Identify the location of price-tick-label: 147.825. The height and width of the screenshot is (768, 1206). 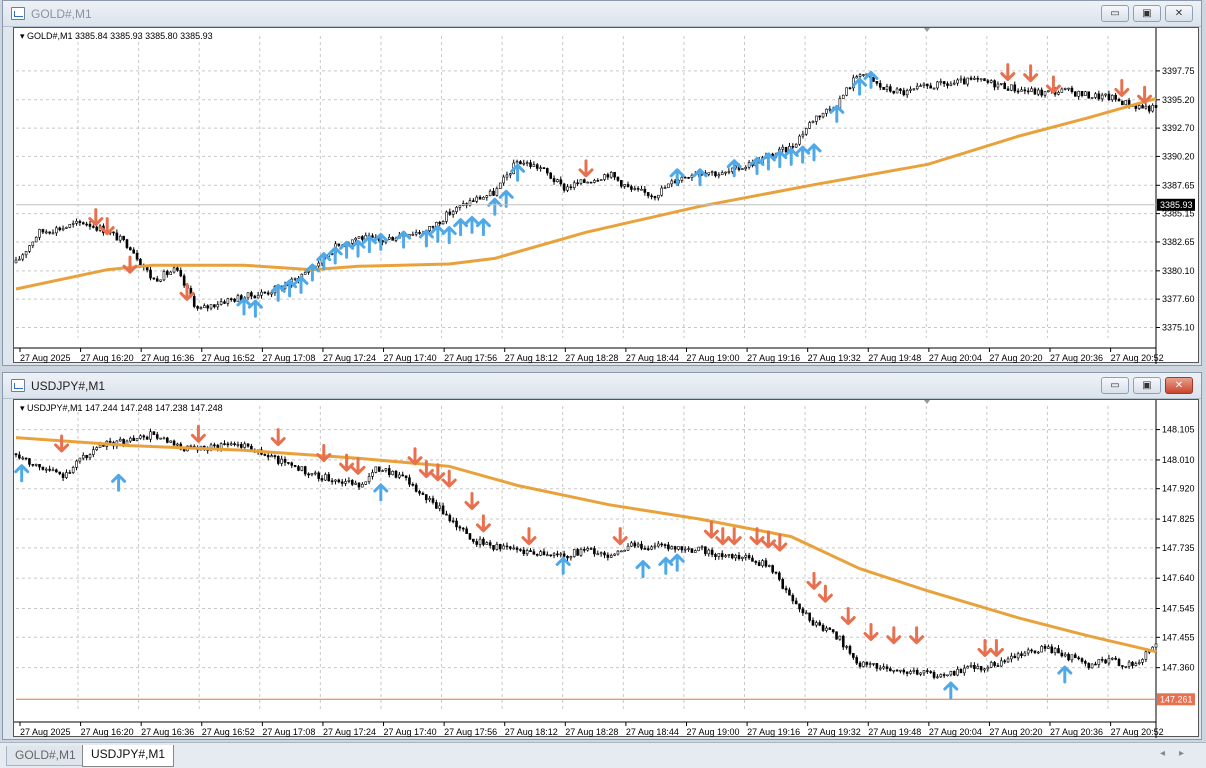
(1178, 519).